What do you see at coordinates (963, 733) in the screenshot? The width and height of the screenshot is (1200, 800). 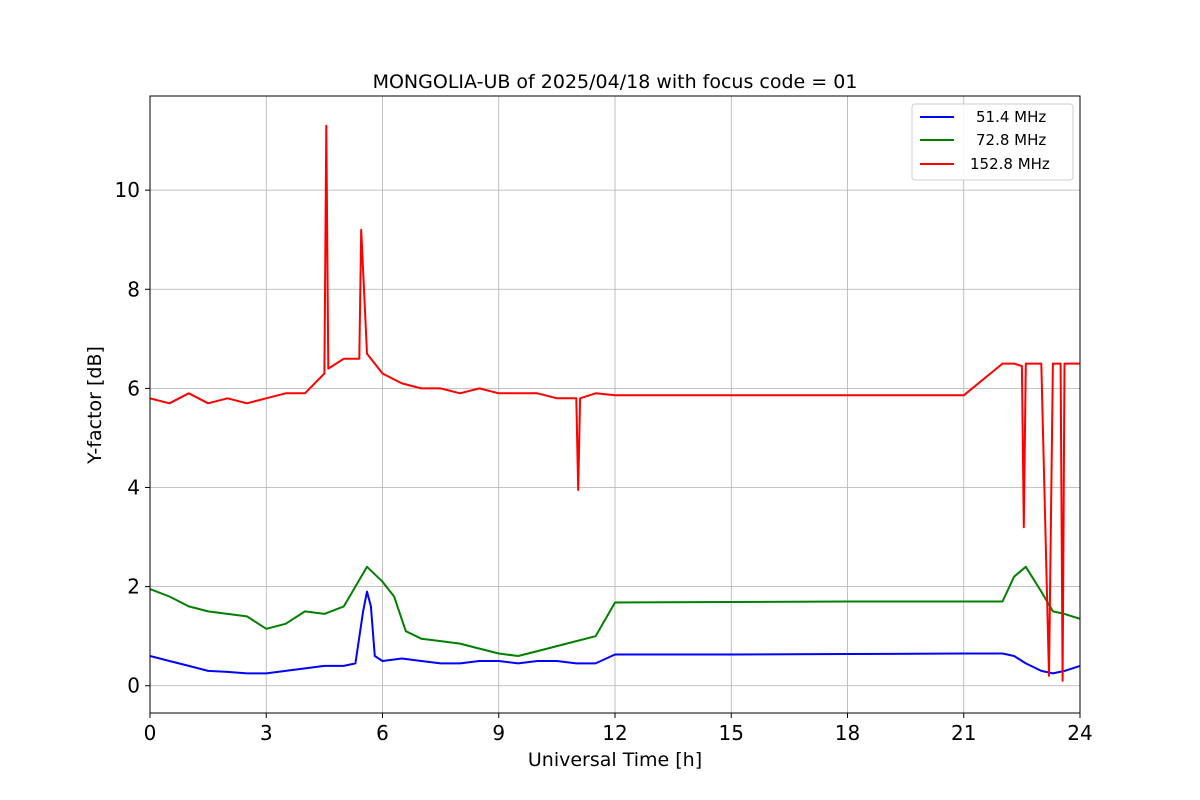 I see `x-tick-label: 21` at bounding box center [963, 733].